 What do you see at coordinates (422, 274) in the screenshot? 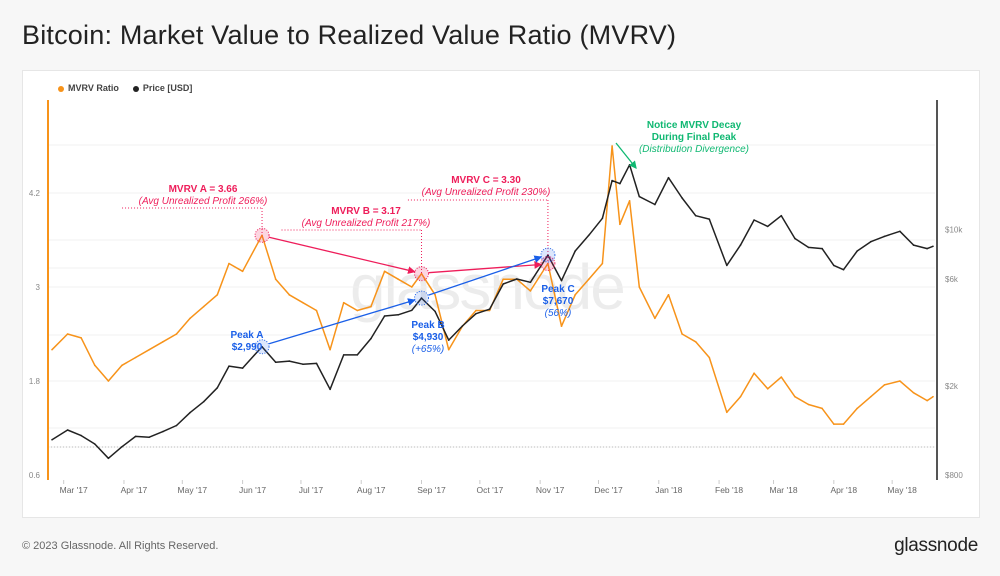
I see `mvrv-peak-marker` at bounding box center [422, 274].